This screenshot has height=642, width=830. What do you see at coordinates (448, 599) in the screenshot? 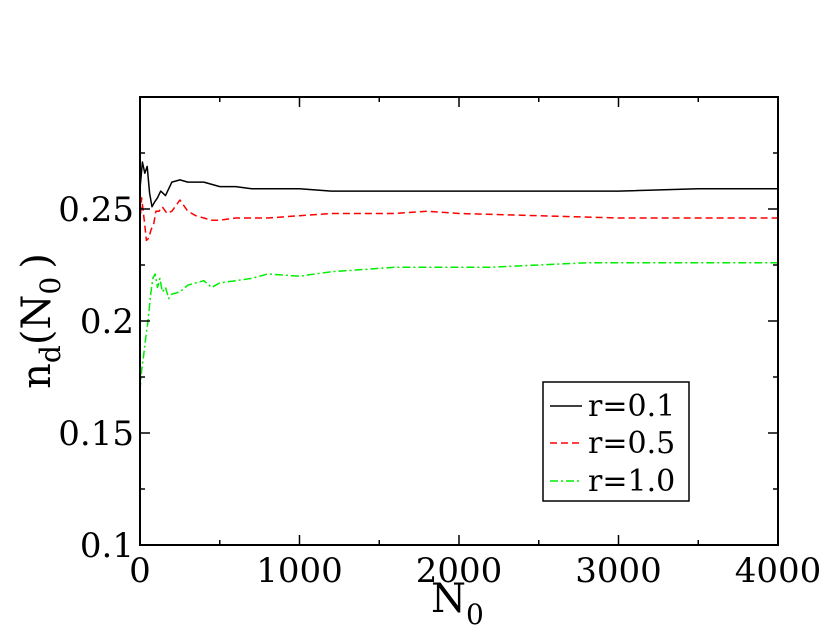
I see `x-axis-label-main: N` at bounding box center [448, 599].